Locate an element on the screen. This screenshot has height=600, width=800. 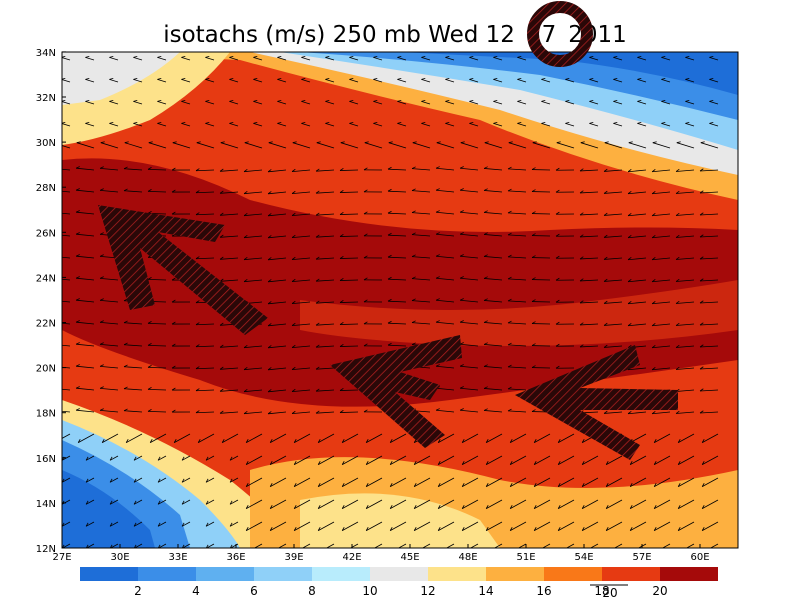
title: isotachs (m/s) 250 mb Wed 12 27 2011 is located at coordinates (395, 35).